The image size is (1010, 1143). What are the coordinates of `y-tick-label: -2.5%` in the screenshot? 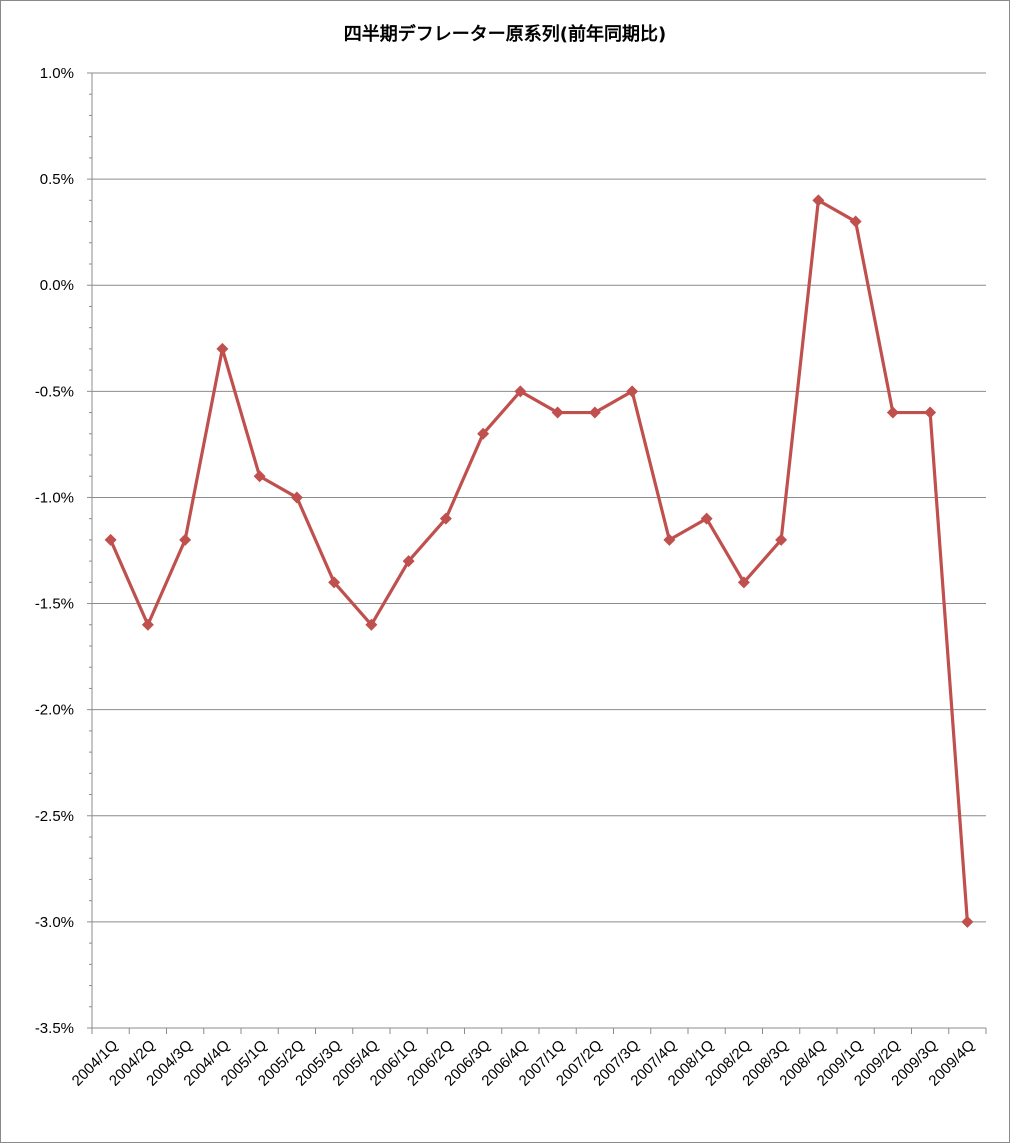 It's located at (54, 816).